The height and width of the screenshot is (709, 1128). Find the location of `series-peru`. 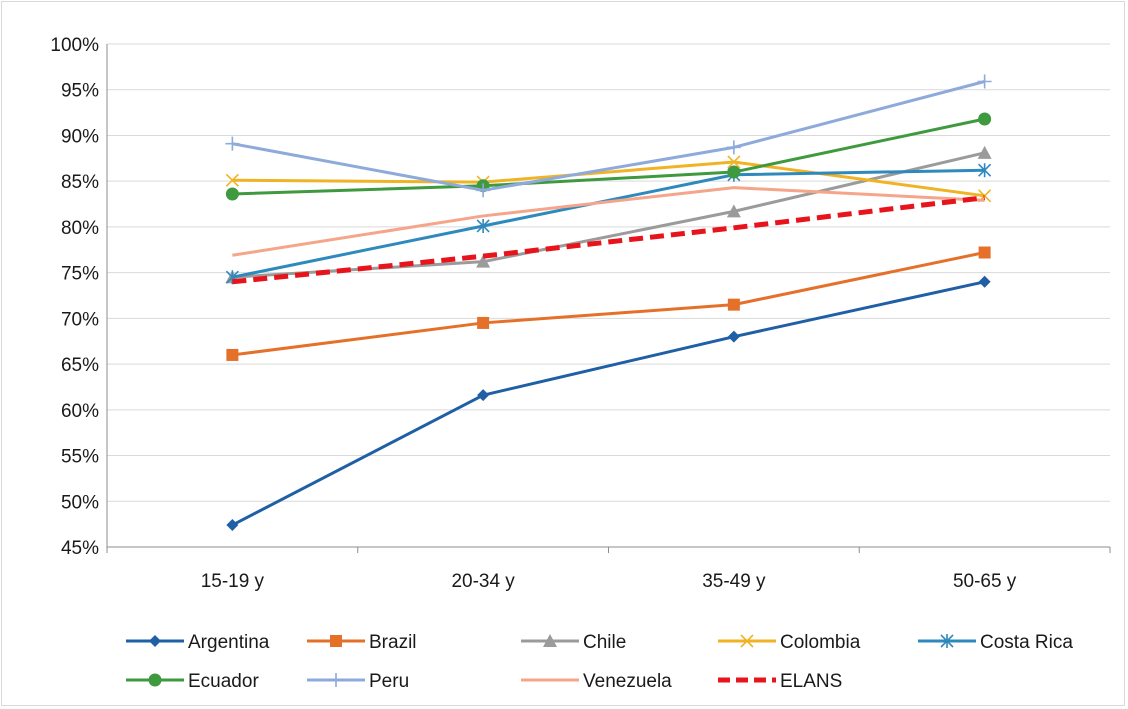

series-peru is located at coordinates (608, 136).